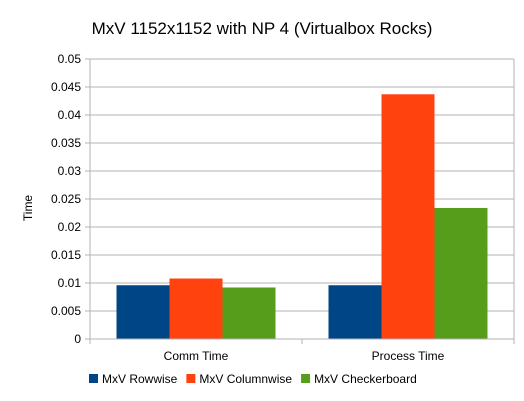 The height and width of the screenshot is (401, 524). I want to click on legend-label: MxV Rowwise, so click(140, 379).